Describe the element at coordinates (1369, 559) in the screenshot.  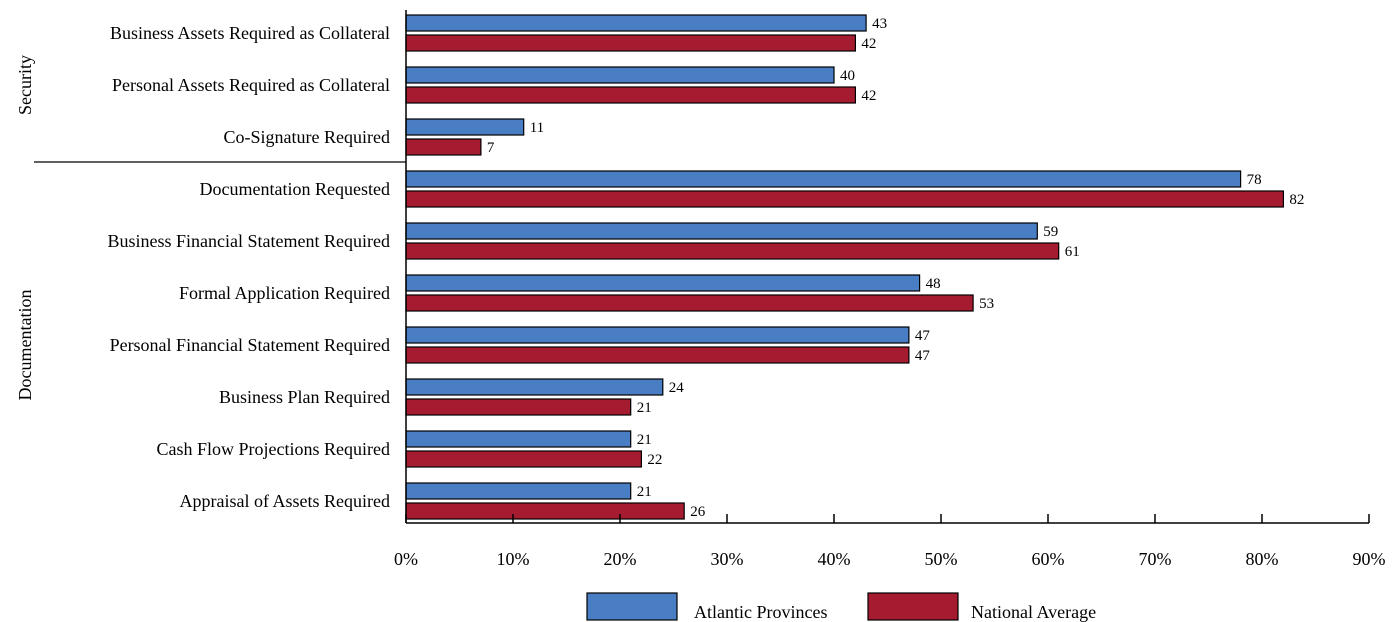
I see `x-tick-label: 90%` at that location.